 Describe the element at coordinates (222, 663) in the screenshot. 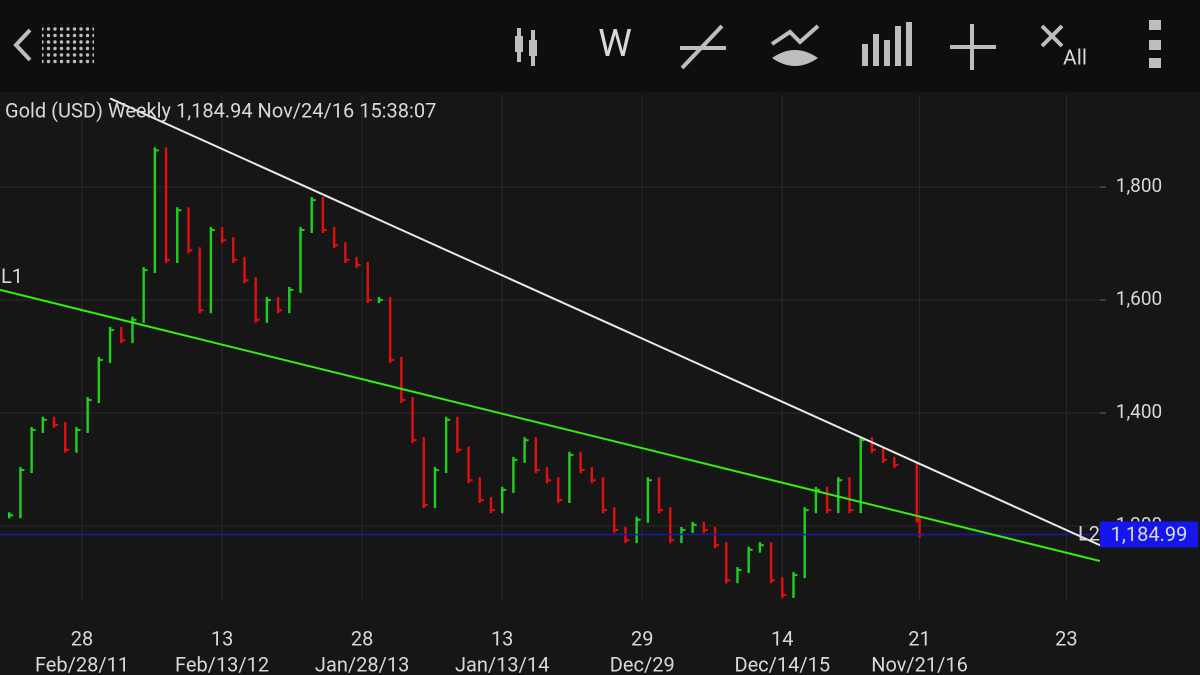

I see `x-tick-sublabel: Feb/13/12` at that location.